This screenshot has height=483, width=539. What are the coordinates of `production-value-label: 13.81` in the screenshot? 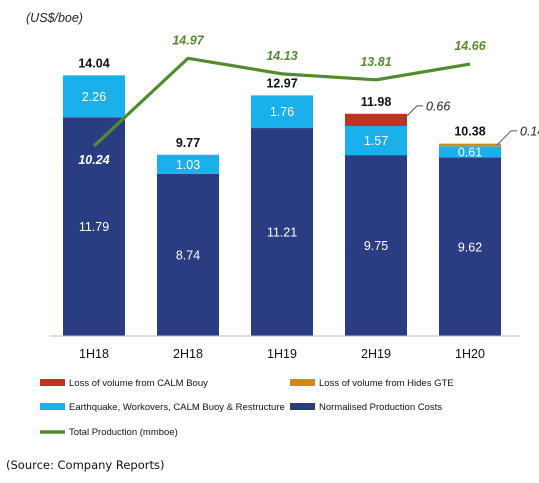 It's located at (375, 62).